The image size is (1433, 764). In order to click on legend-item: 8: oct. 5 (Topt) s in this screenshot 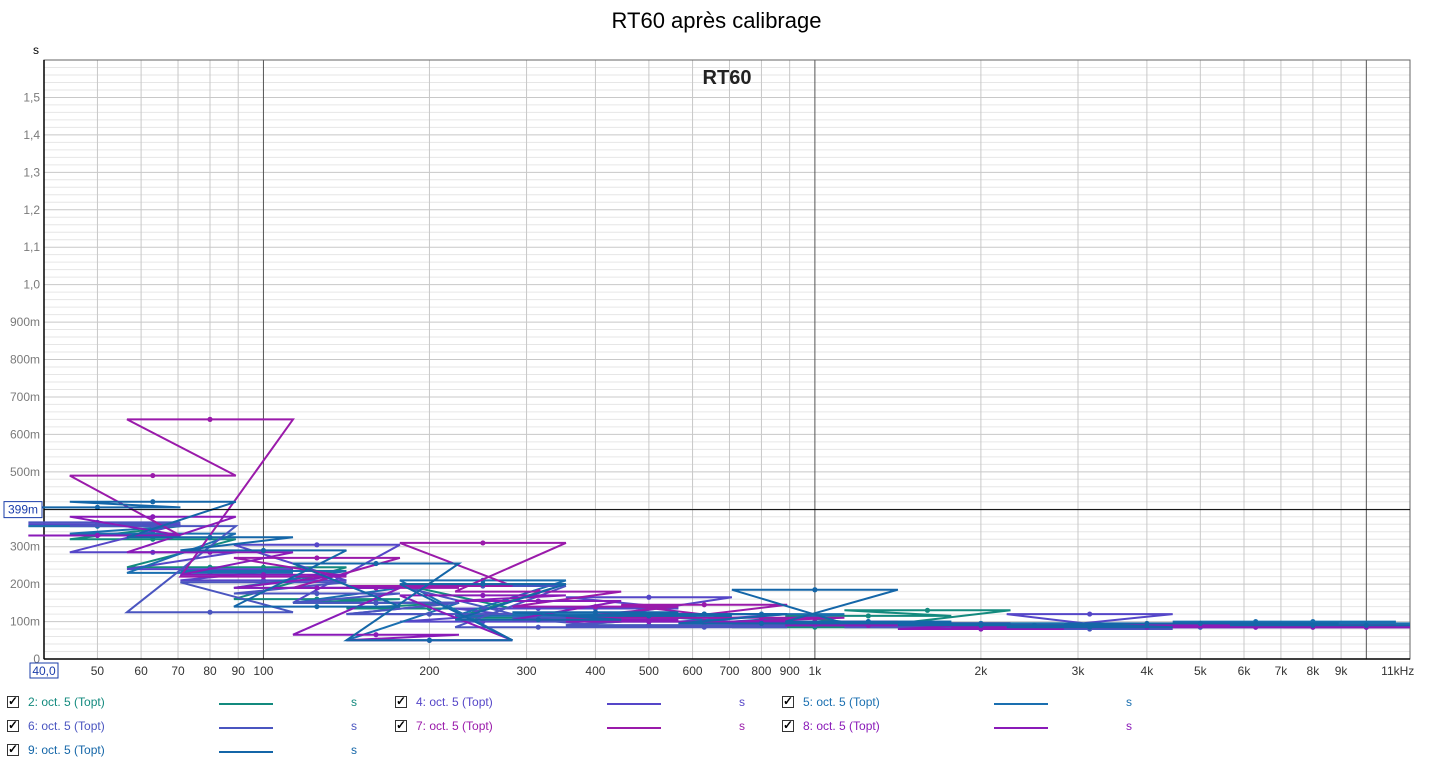, I will do `click(967, 727)`.